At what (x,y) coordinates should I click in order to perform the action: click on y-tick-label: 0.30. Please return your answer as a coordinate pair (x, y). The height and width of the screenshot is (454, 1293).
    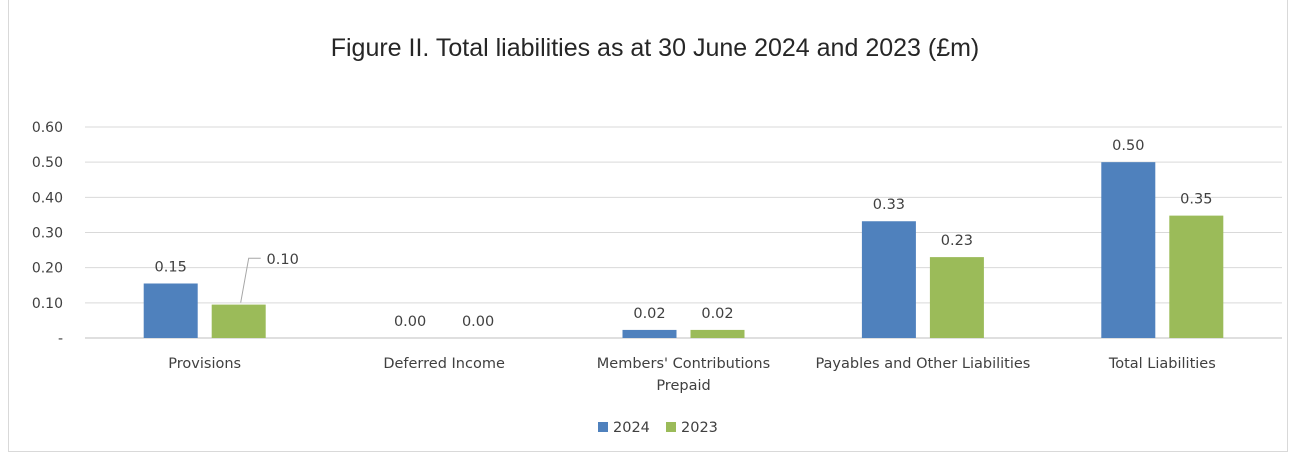
    Looking at the image, I should click on (47, 234).